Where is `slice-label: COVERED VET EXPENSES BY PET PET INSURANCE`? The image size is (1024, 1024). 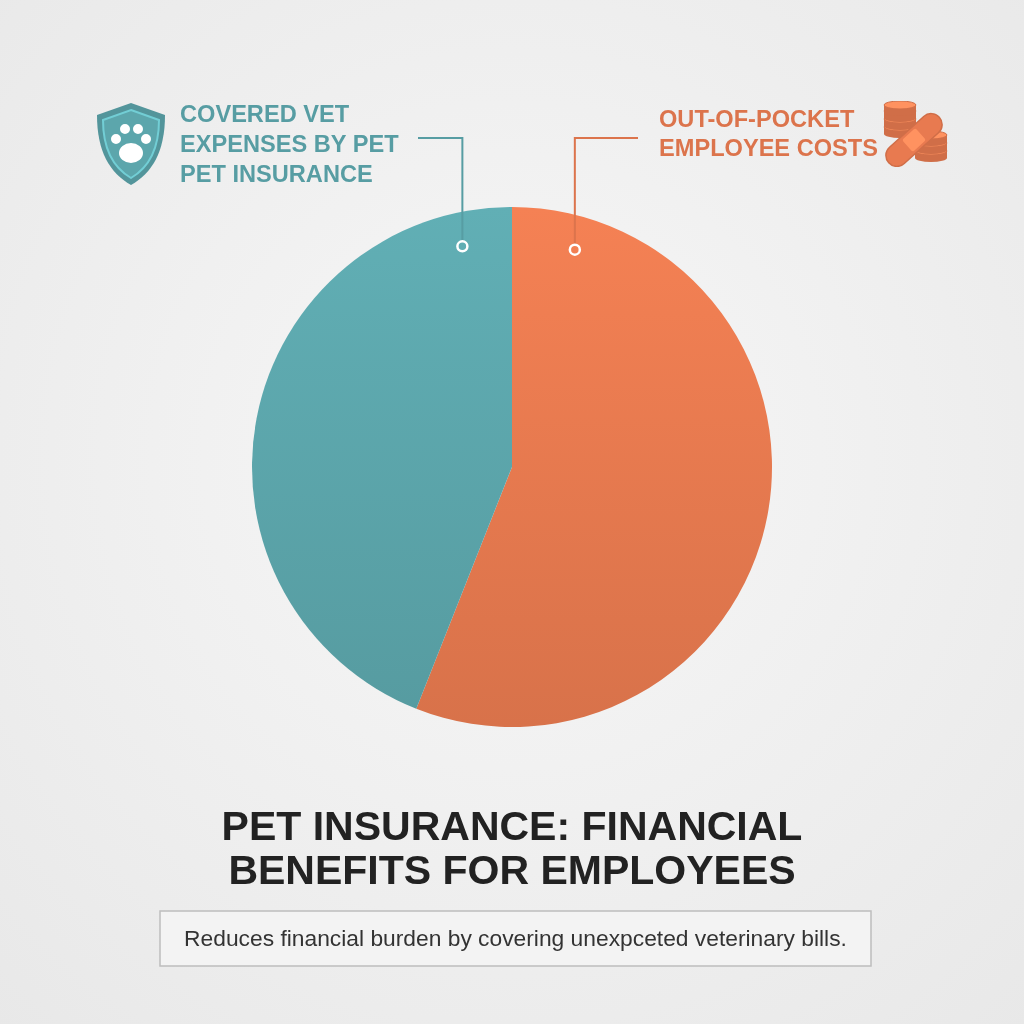
slice-label: COVERED VET EXPENSES BY PET PET INSURANCE is located at coordinates (290, 144).